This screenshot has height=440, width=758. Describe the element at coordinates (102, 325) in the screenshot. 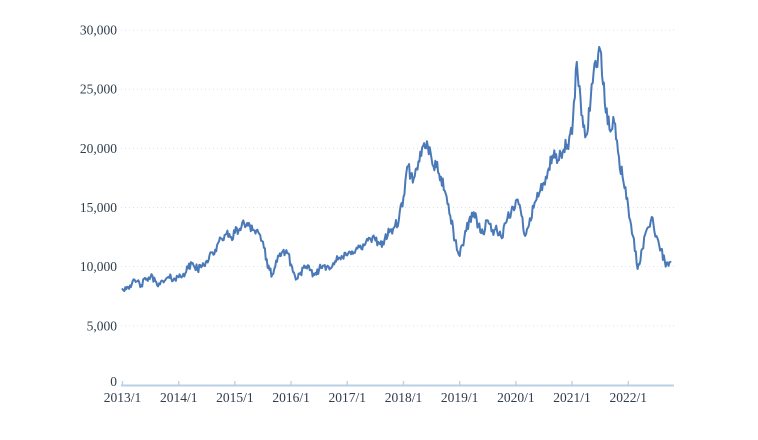

I see `y-axis-tick-label: 5,000` at that location.